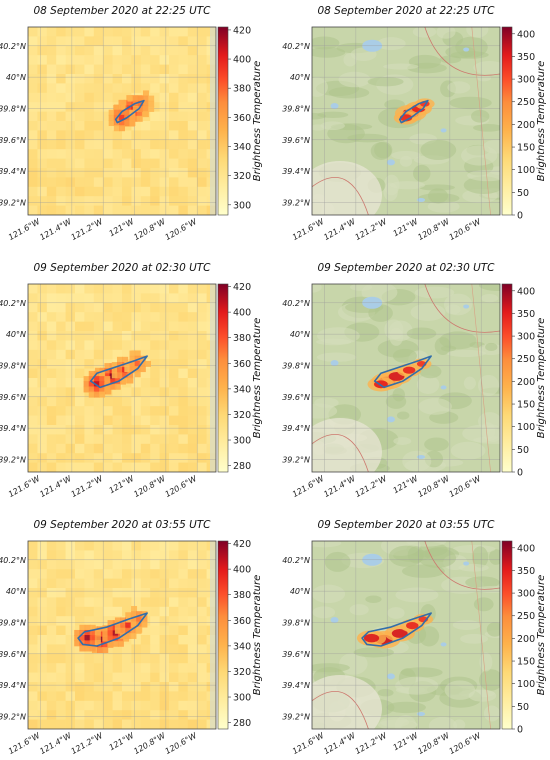  Describe the element at coordinates (242, 30) in the screenshot. I see `colorbar-tick-label: 420` at that location.